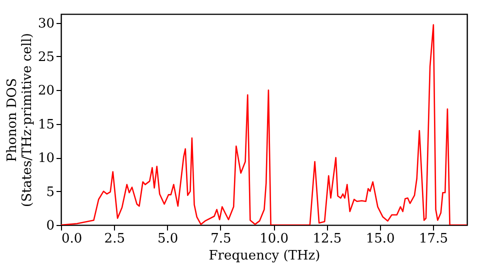 The image size is (500, 280). What do you see at coordinates (167, 239) in the screenshot?
I see `x-tick-label: 5.0` at bounding box center [167, 239].